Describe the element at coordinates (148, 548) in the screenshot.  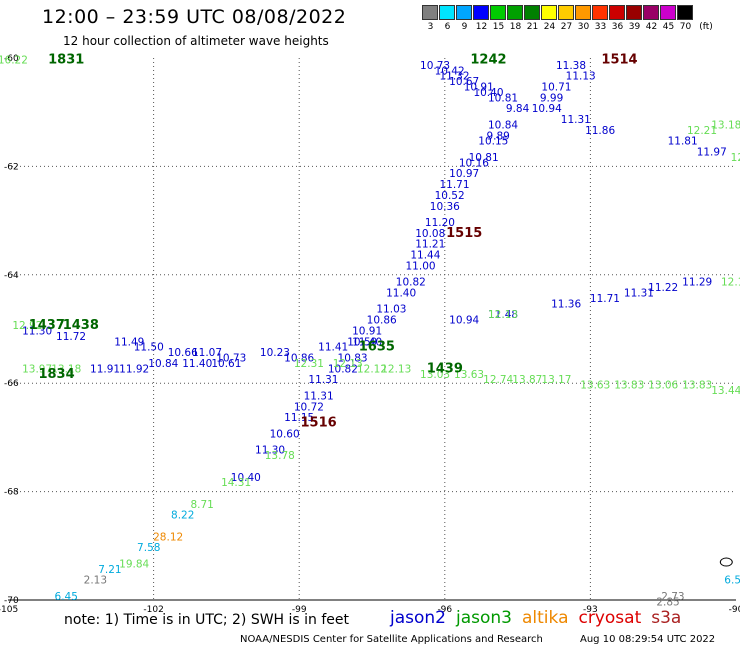
I see `wave-height-label: 7.58` at that location.